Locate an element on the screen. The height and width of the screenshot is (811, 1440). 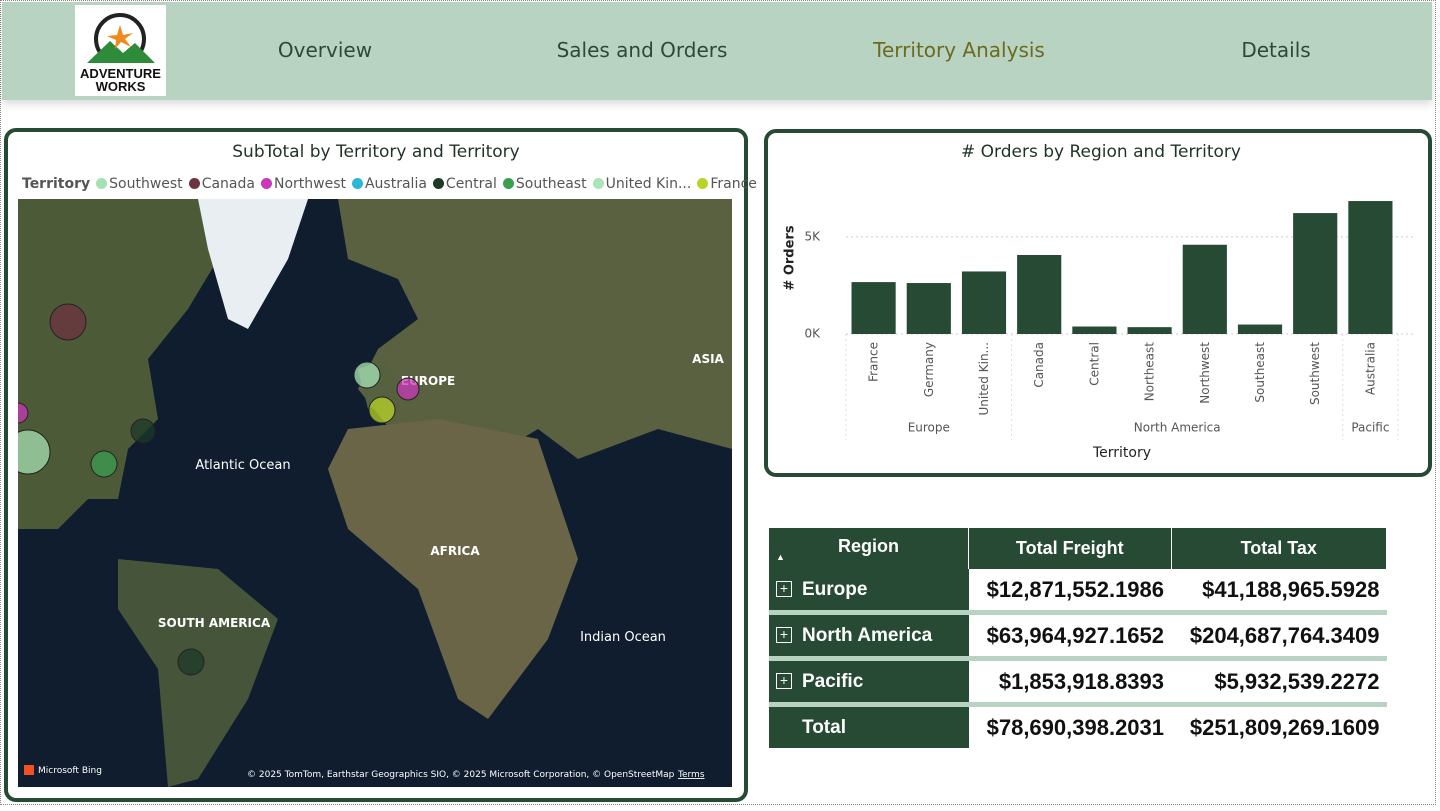
value-cell: $78,690,398.2031 is located at coordinates (1070, 727).